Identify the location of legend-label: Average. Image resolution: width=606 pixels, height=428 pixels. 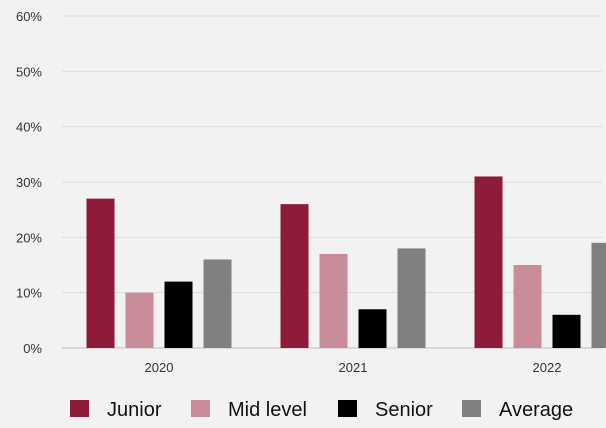
(536, 410).